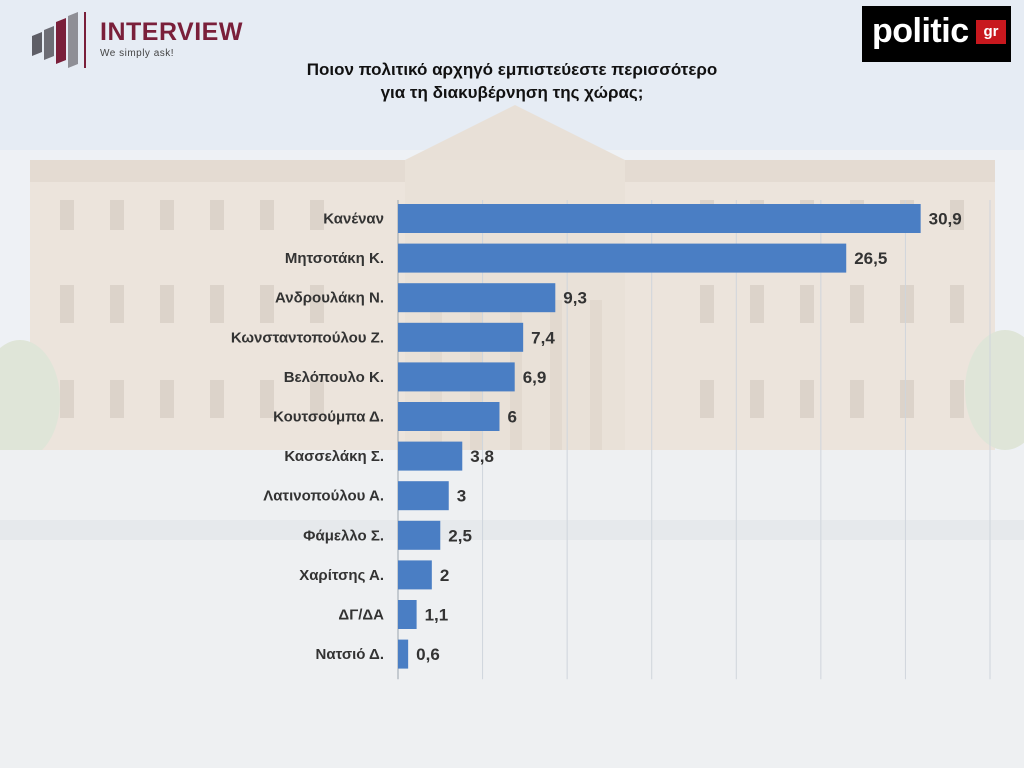  I want to click on category-label: Βελόπουλο Κ., so click(334, 377).